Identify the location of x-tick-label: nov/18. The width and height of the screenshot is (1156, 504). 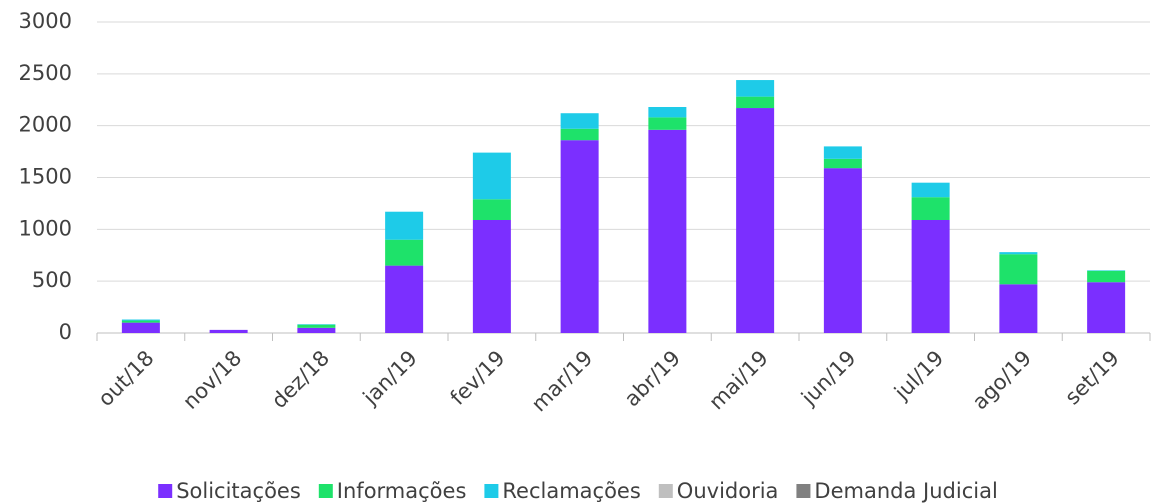
(212, 380).